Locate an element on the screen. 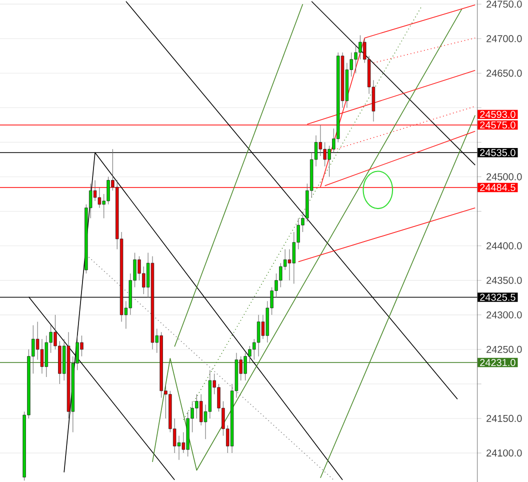 Image resolution: width=528 pixels, height=482 pixels. ref-line-label: 24325.5 is located at coordinates (498, 297).